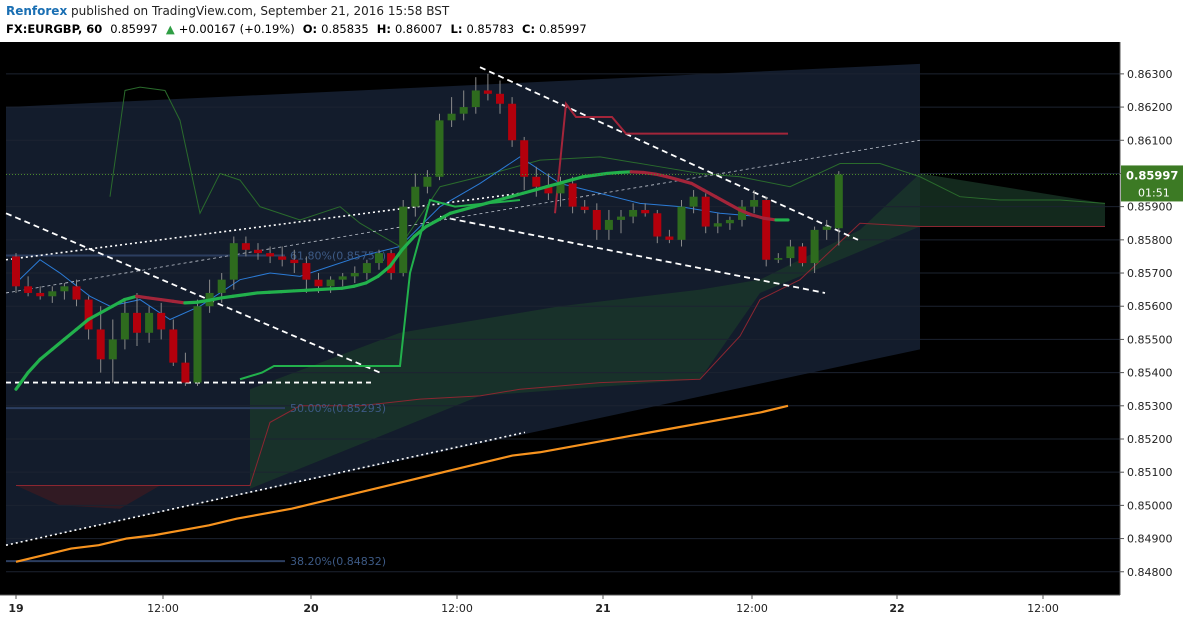 This screenshot has height=626, width=1184. What do you see at coordinates (37, 11) in the screenshot?
I see `author-name: Renforex` at bounding box center [37, 11].